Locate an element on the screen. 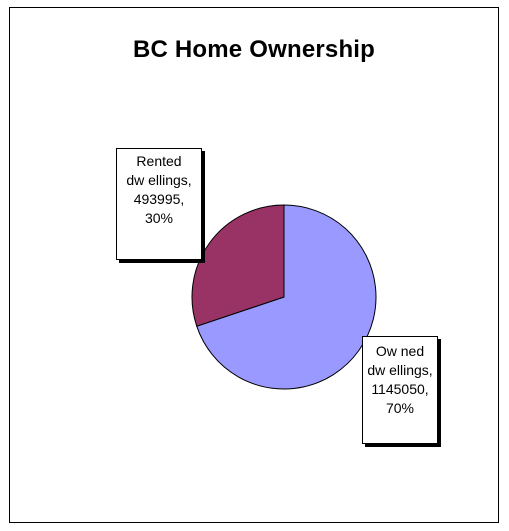  chart-title: BC Home Ownership is located at coordinates (254, 49).